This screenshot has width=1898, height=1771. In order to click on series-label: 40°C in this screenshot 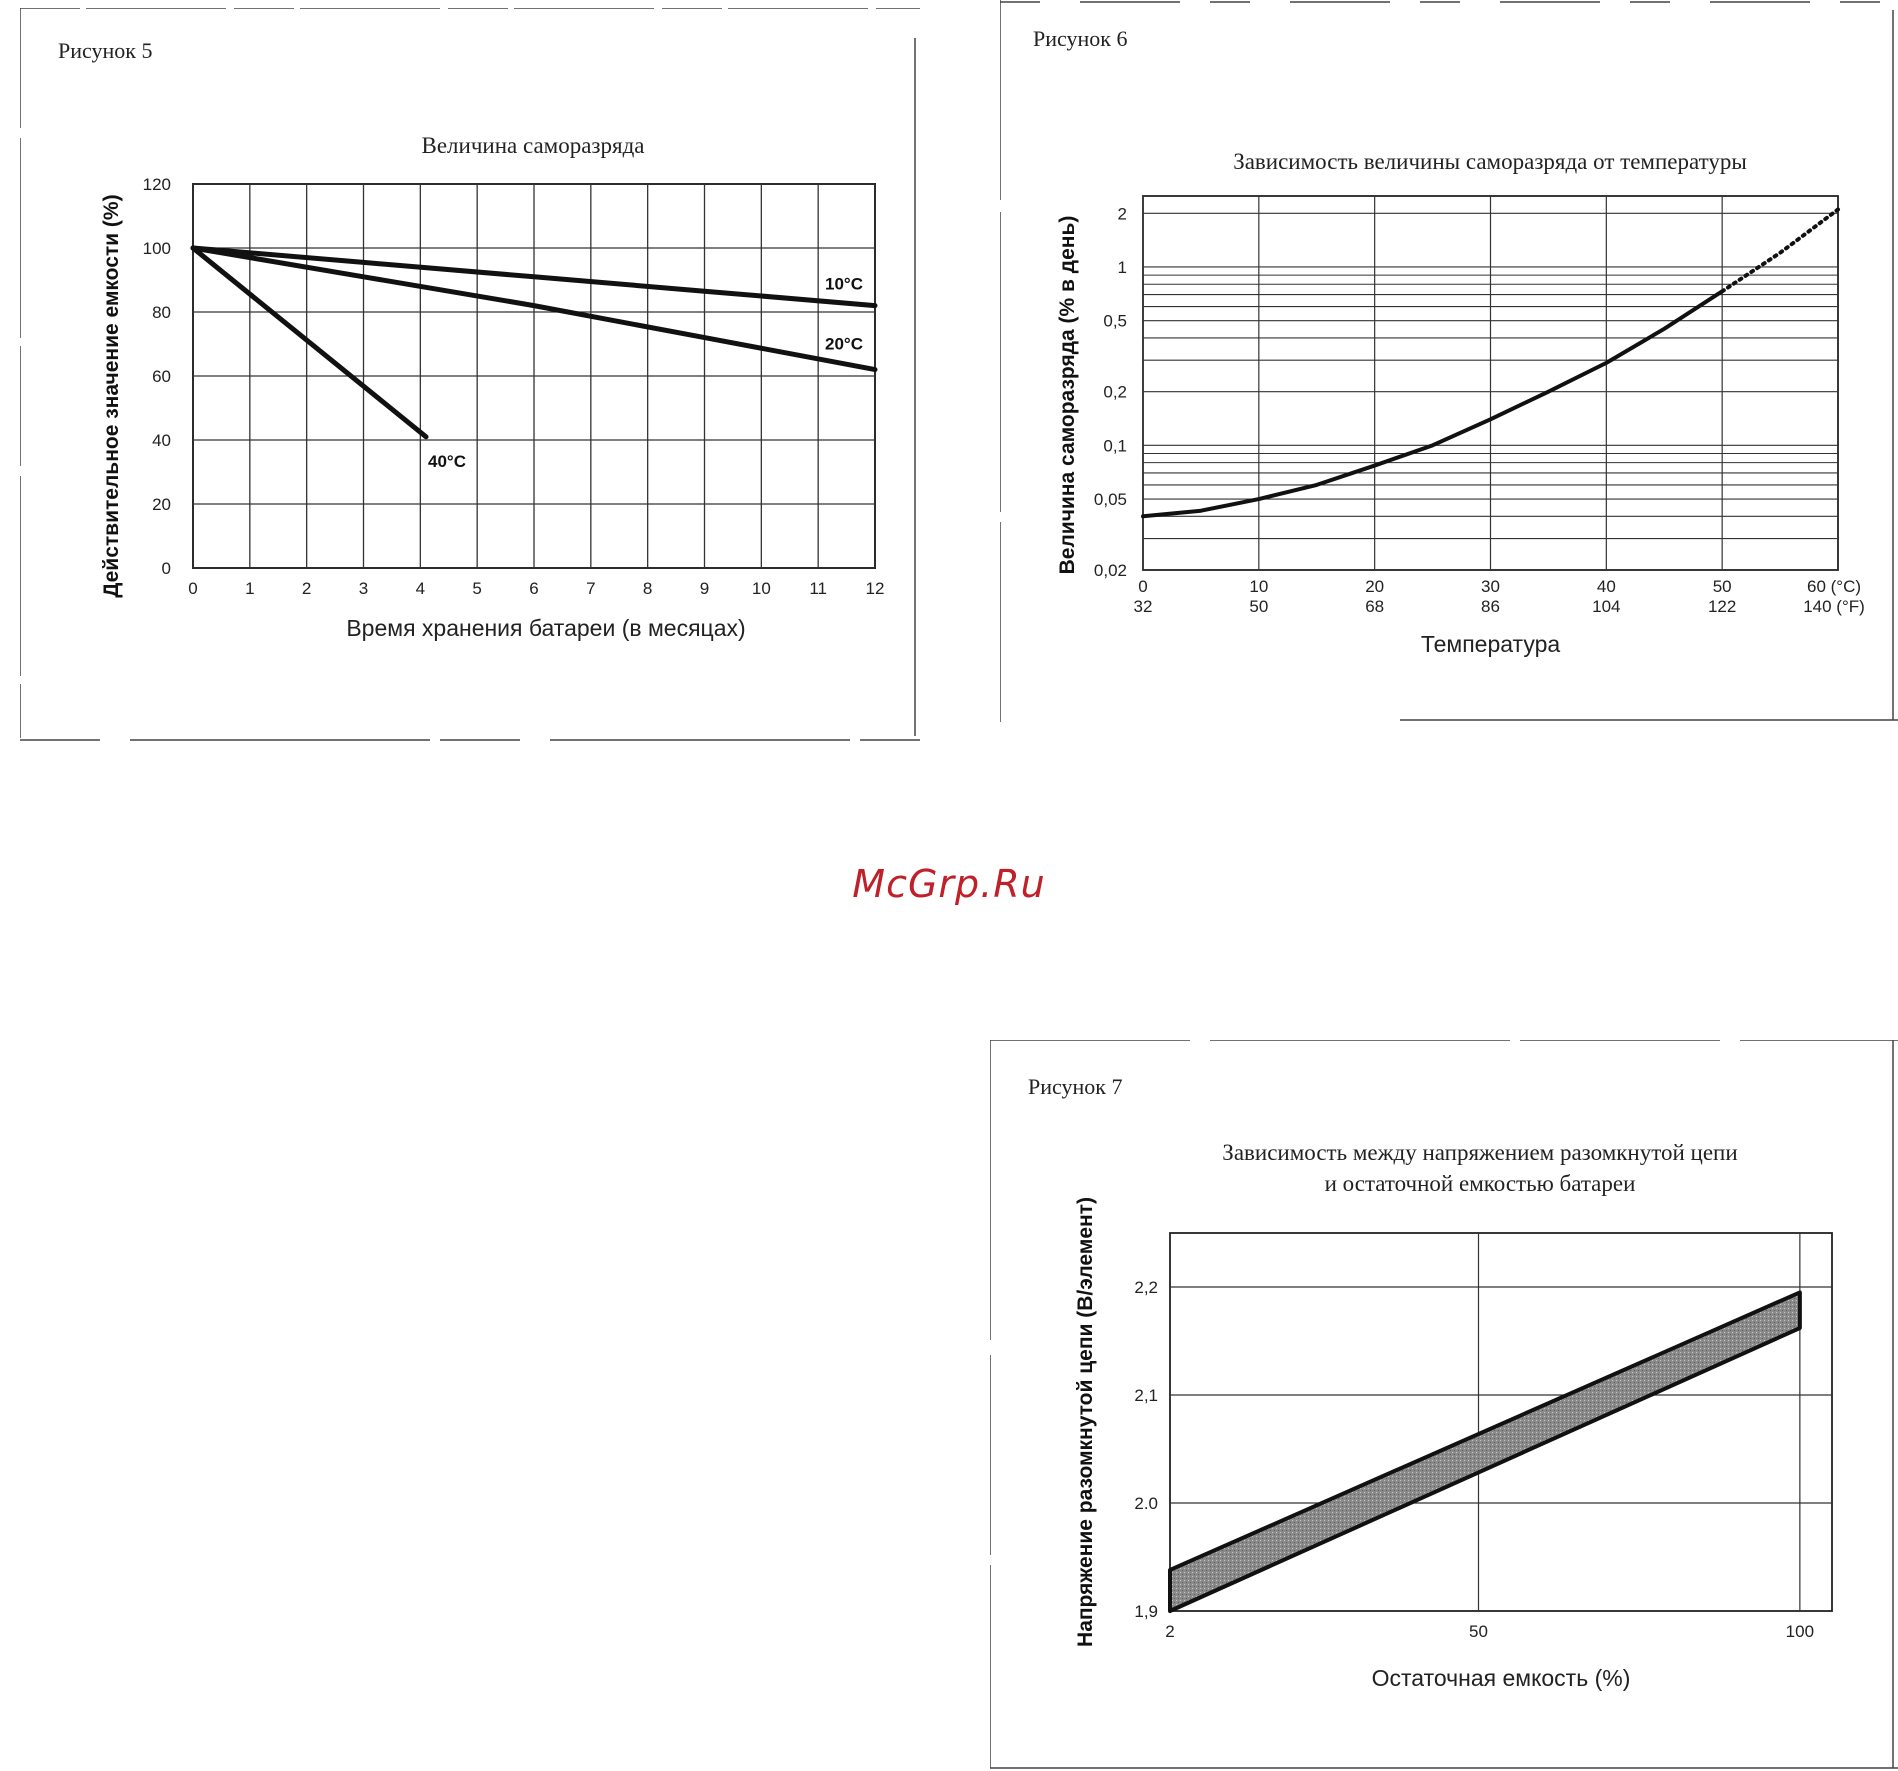, I will do `click(447, 461)`.